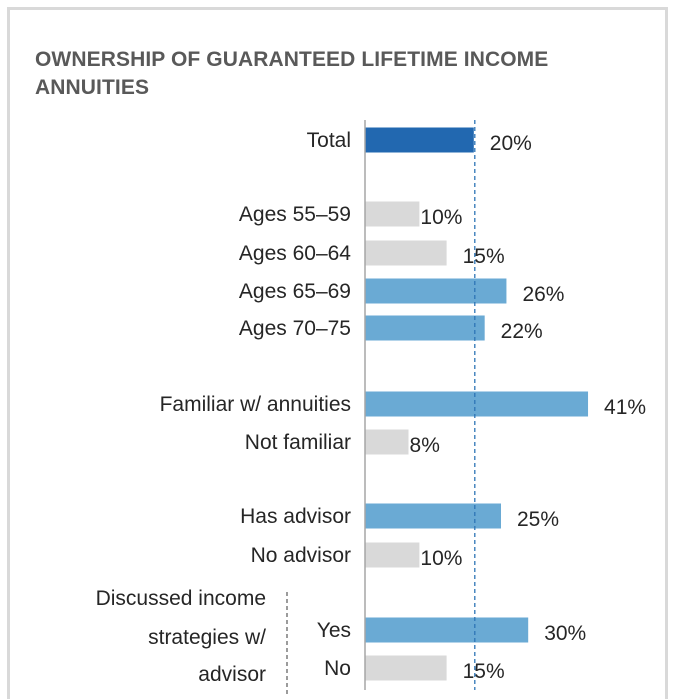  Describe the element at coordinates (511, 143) in the screenshot. I see `value-label-total: 20%` at that location.